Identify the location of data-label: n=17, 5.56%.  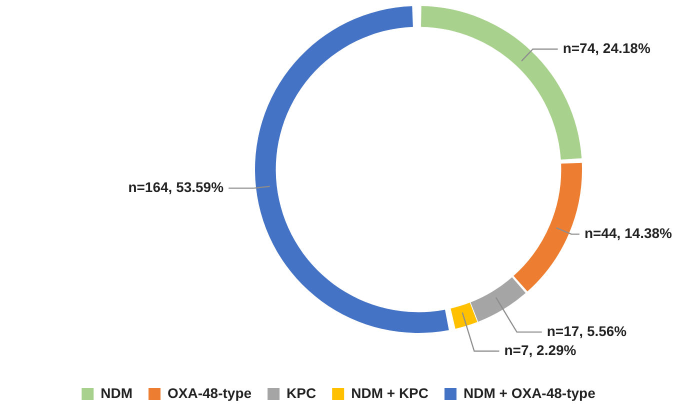
(587, 330).